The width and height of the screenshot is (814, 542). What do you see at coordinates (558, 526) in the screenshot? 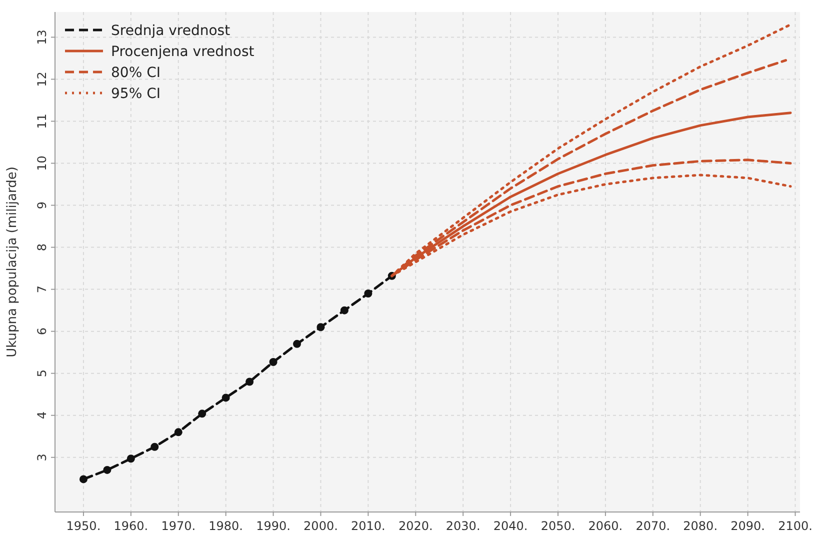
I see `x-tick-label: 2050.` at bounding box center [558, 526].